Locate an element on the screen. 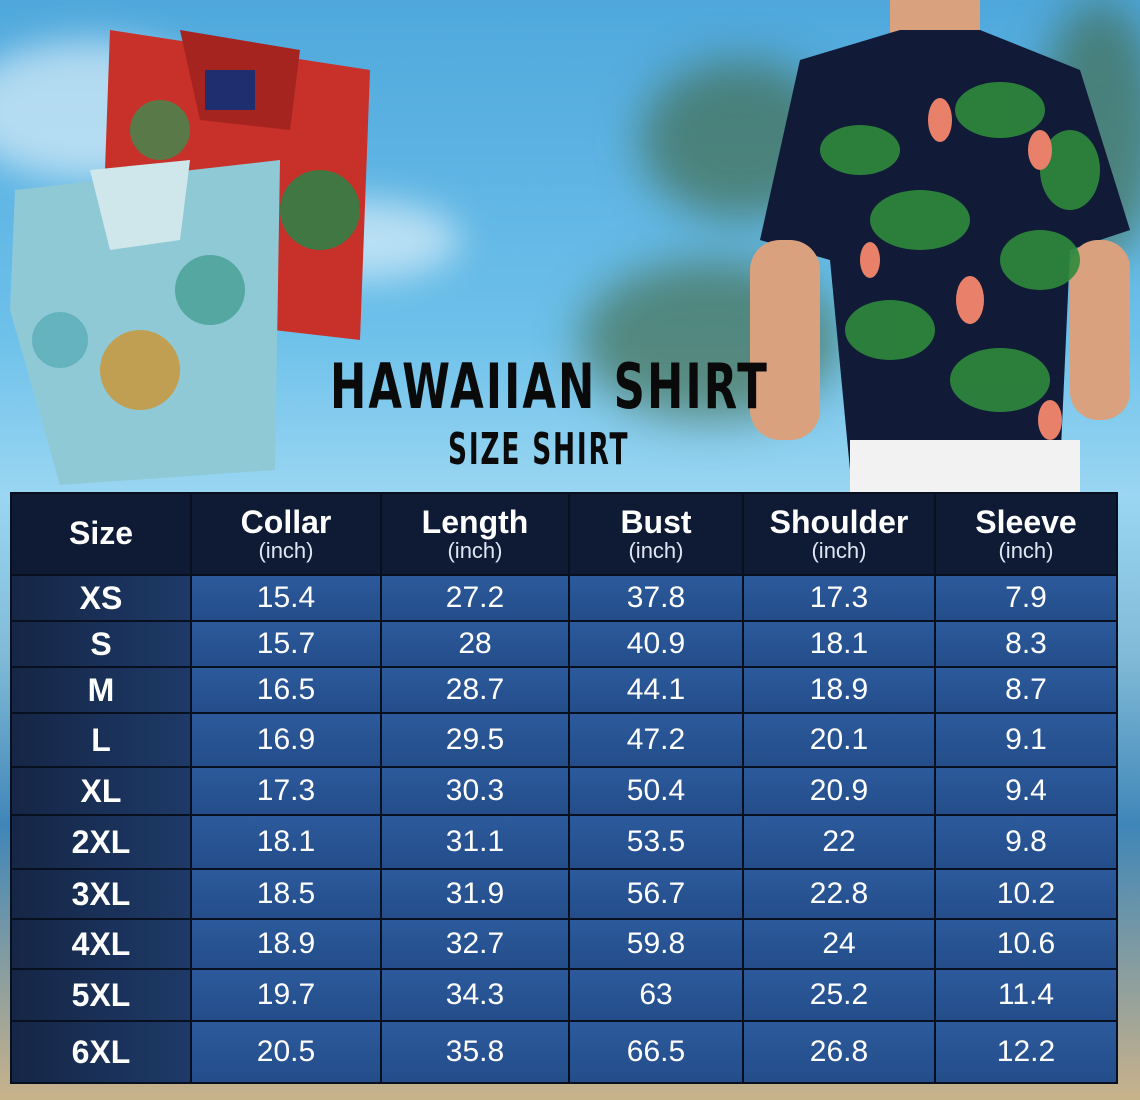  table-row: 2XL 18.1 31.1 53.5 22 9.8 is located at coordinates (564, 842).